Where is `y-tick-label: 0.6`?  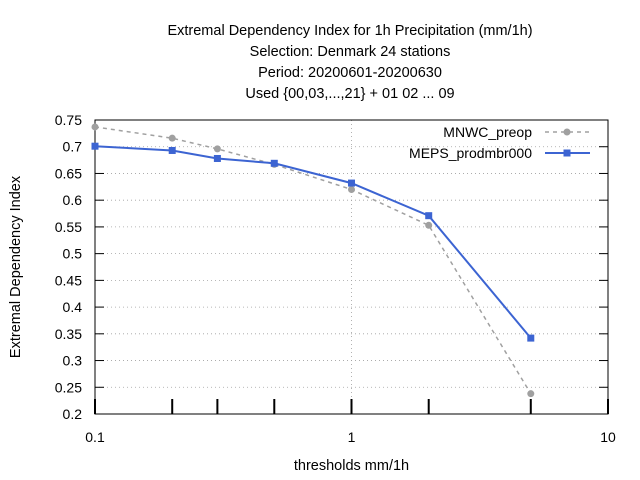
y-tick-label: 0.6 is located at coordinates (73, 200).